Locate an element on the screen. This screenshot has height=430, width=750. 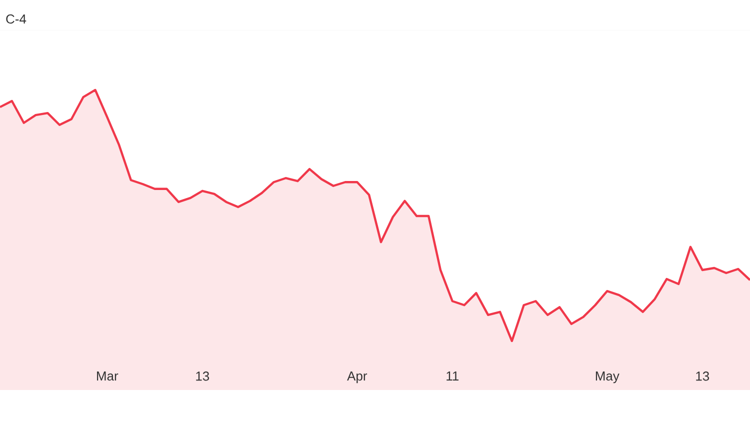
x-tick-label: Apr is located at coordinates (357, 378).